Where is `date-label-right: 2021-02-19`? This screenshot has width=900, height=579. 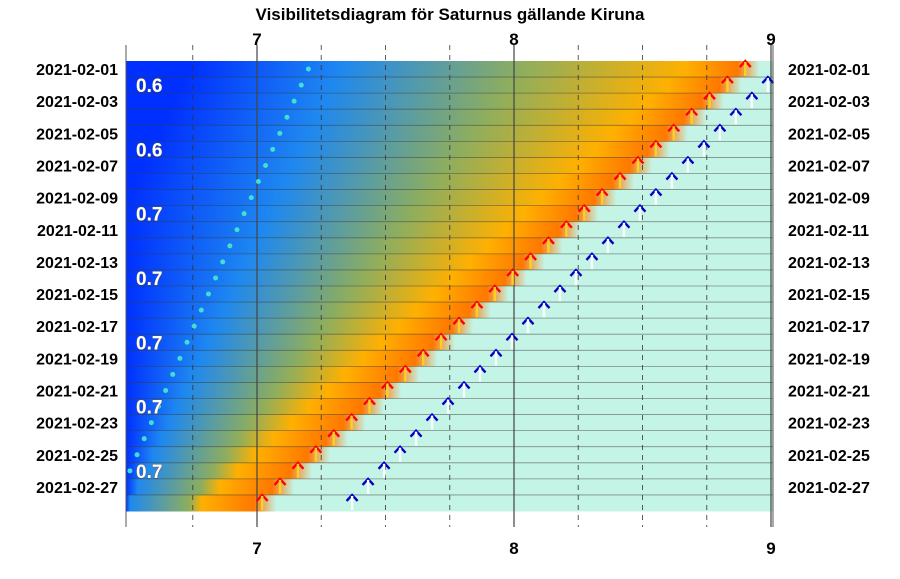 date-label-right: 2021-02-19 is located at coordinates (829, 359).